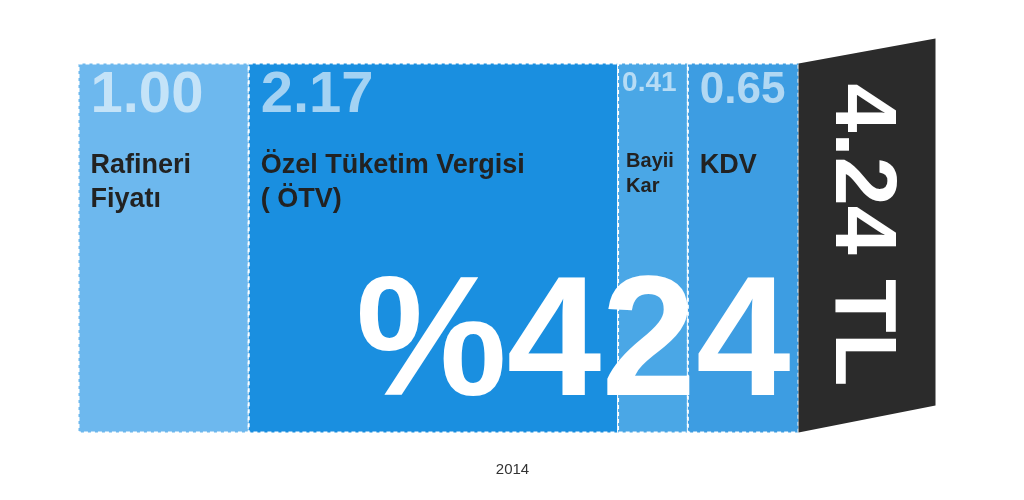  I want to click on series-label: Bayii Kar, so click(650, 172).